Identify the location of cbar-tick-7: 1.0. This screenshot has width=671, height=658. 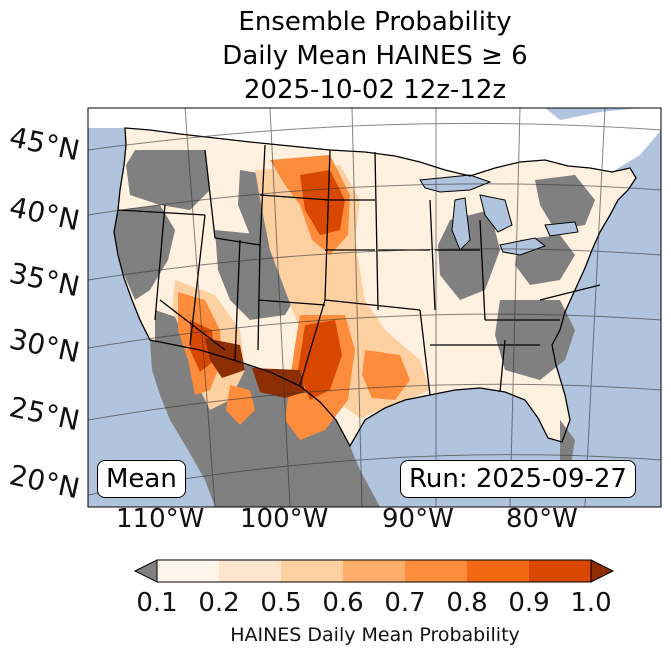
(591, 603).